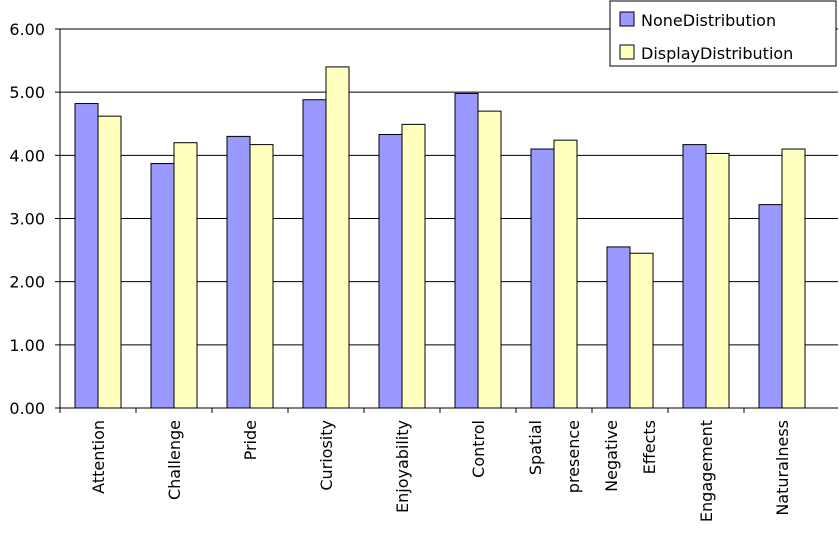 This screenshot has width=839, height=545. I want to click on legend-label: DisplayDistribution, so click(717, 53).